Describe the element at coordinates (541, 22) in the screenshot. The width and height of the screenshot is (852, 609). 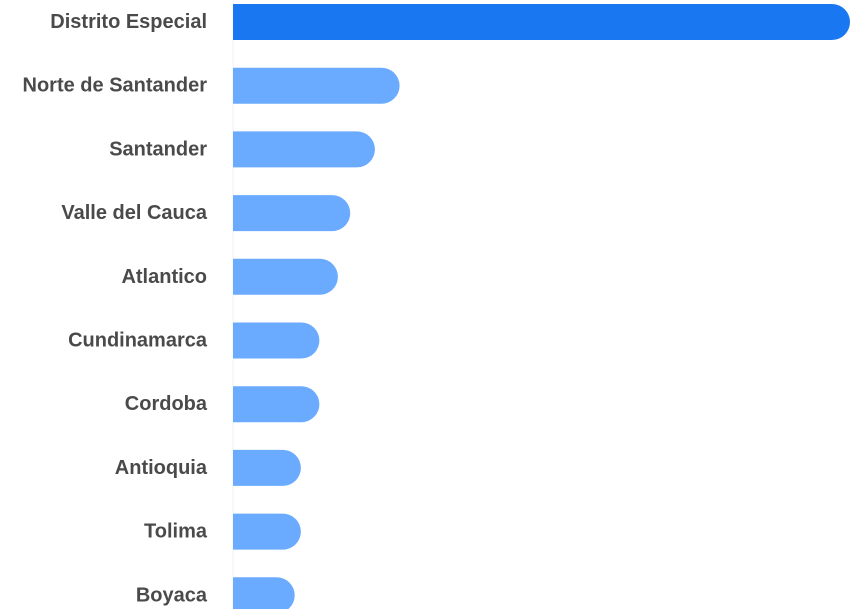
I see `bar-distrito-especial` at that location.